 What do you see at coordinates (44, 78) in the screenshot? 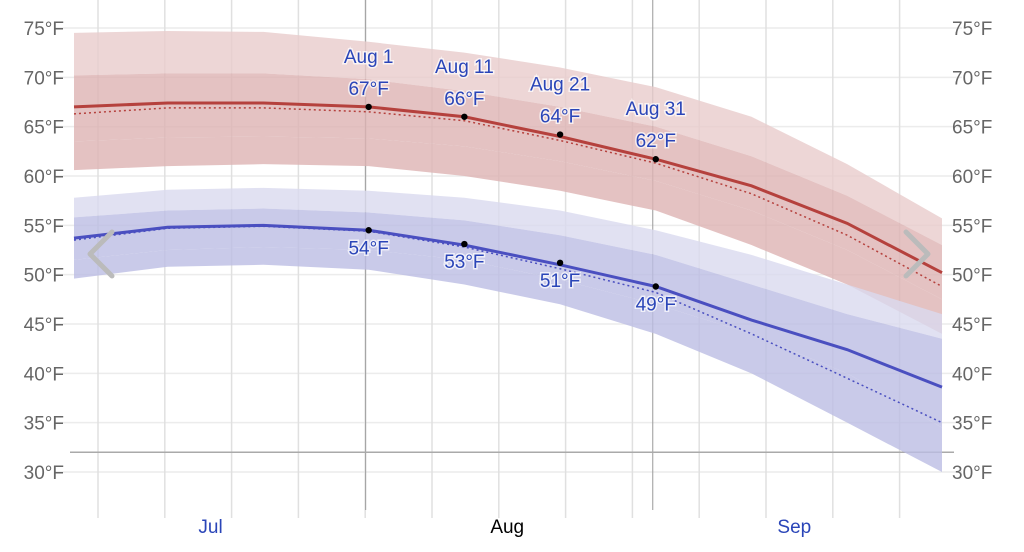
I see `y-tick-label-left: 70°F` at bounding box center [44, 78].